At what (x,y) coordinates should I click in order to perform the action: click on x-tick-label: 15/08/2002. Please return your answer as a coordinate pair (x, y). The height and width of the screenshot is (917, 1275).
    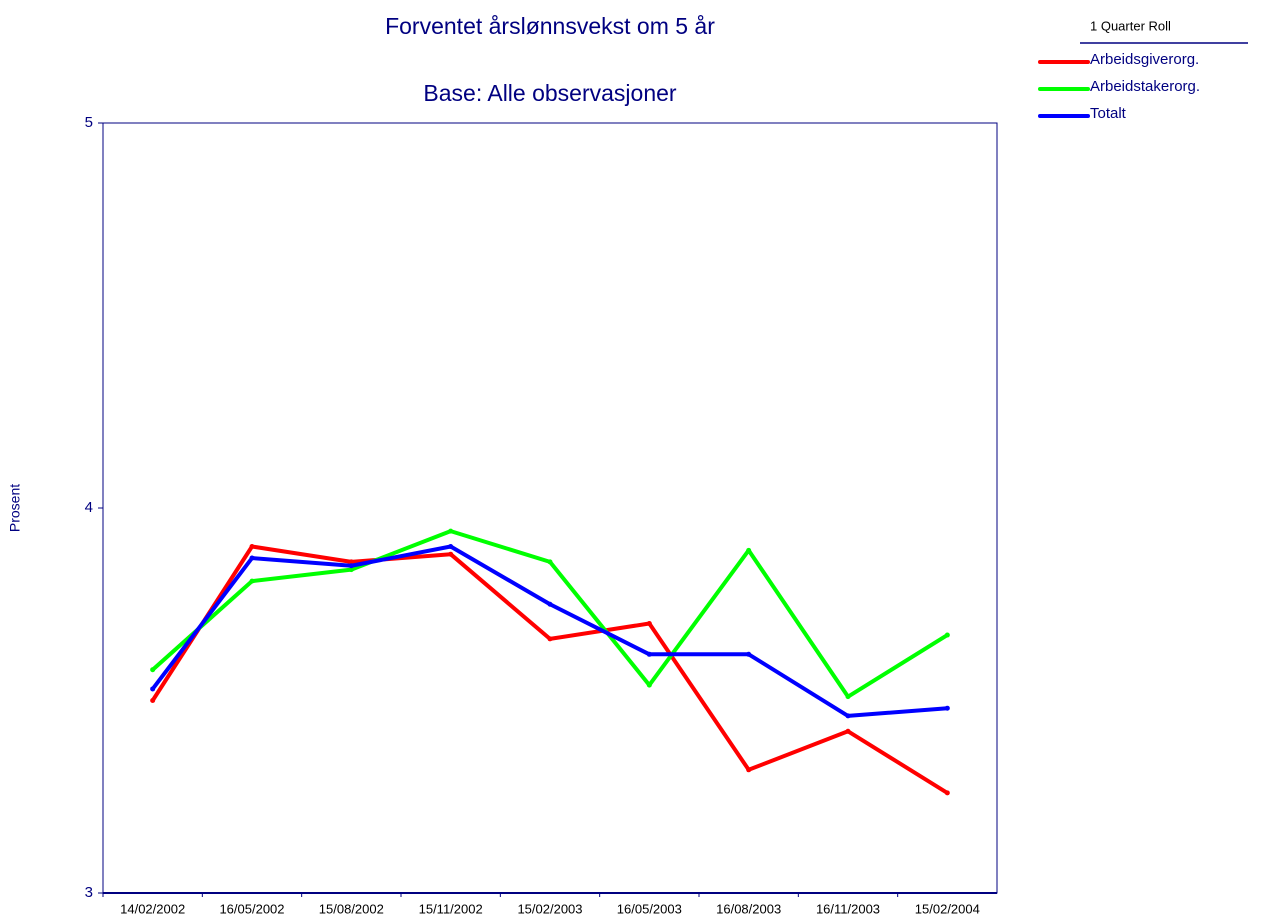
    Looking at the image, I should click on (351, 908).